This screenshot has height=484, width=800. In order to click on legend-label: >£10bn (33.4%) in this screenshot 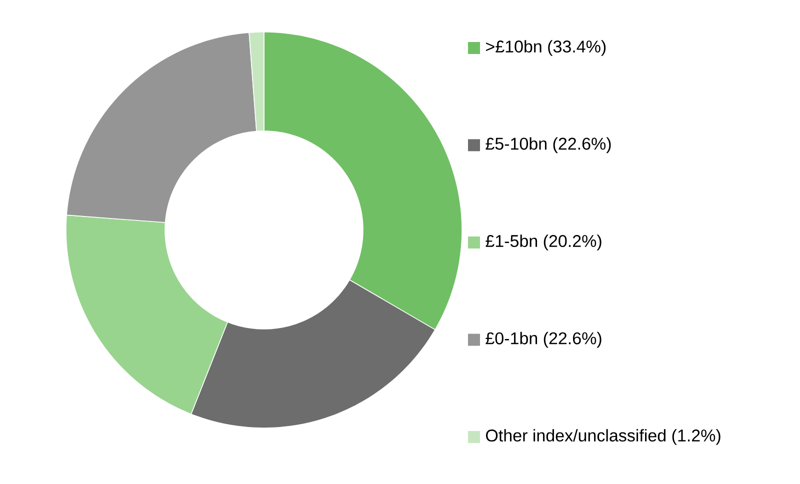, I will do `click(546, 48)`.